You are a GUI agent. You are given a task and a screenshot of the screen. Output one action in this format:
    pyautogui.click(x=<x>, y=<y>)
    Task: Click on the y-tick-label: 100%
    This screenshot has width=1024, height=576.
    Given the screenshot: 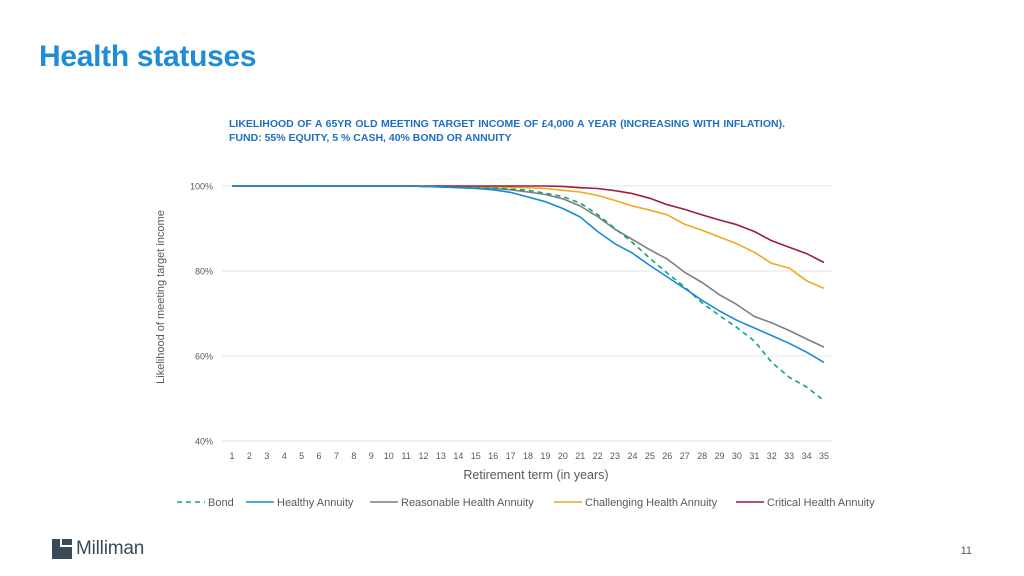 What is the action you would take?
    pyautogui.click(x=201, y=187)
    